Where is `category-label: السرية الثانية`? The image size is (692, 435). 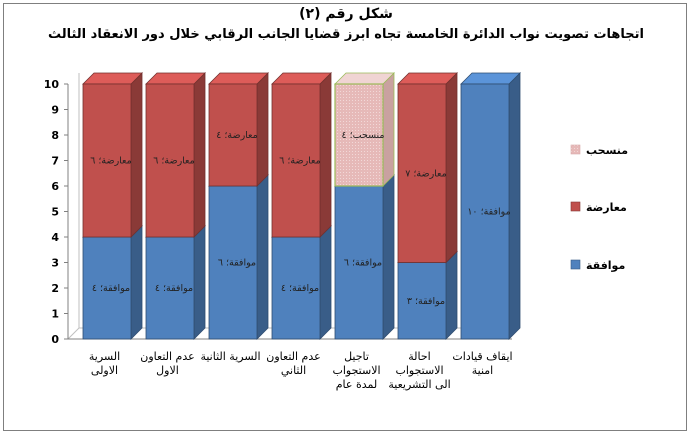 category-label: السرية الثانية is located at coordinates (230, 356).